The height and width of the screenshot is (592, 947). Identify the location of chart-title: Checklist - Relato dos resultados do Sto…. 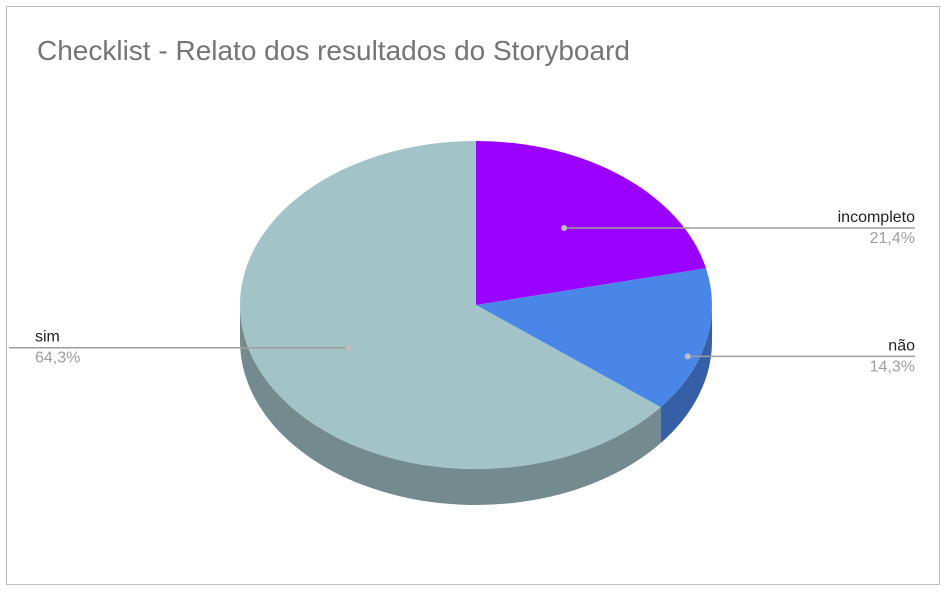
(333, 50).